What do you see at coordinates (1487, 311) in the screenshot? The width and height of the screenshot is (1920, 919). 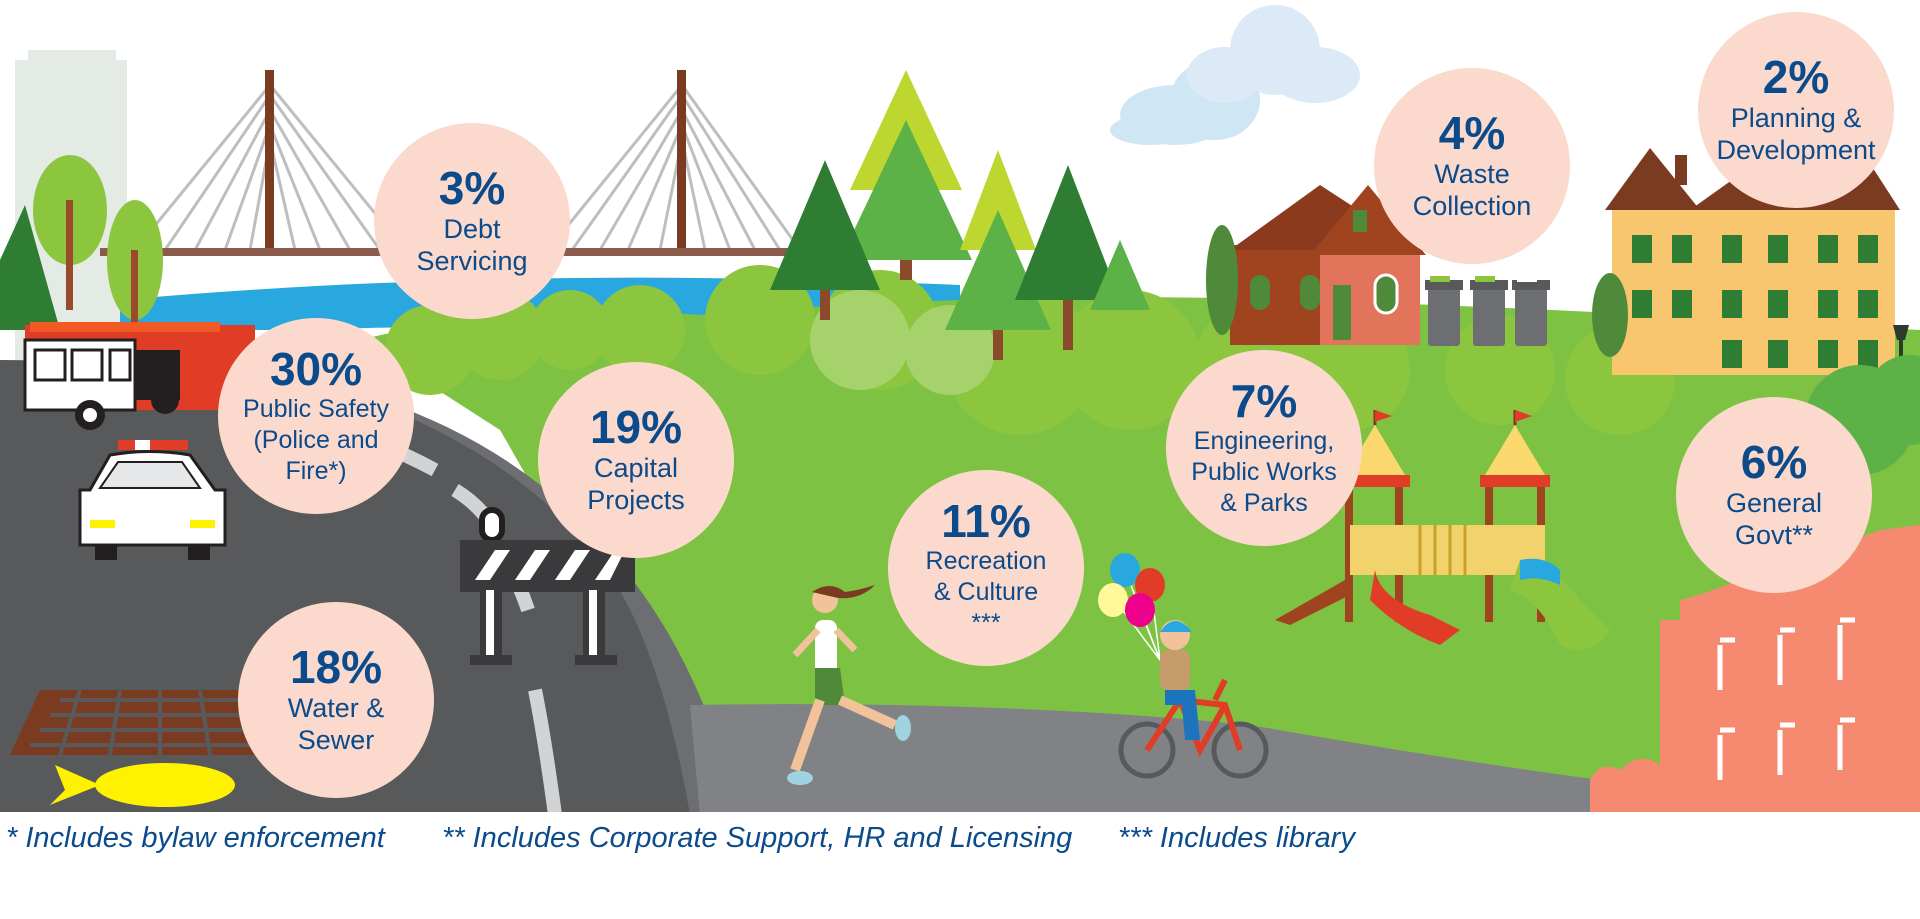 I see `garbage-bins-icon` at bounding box center [1487, 311].